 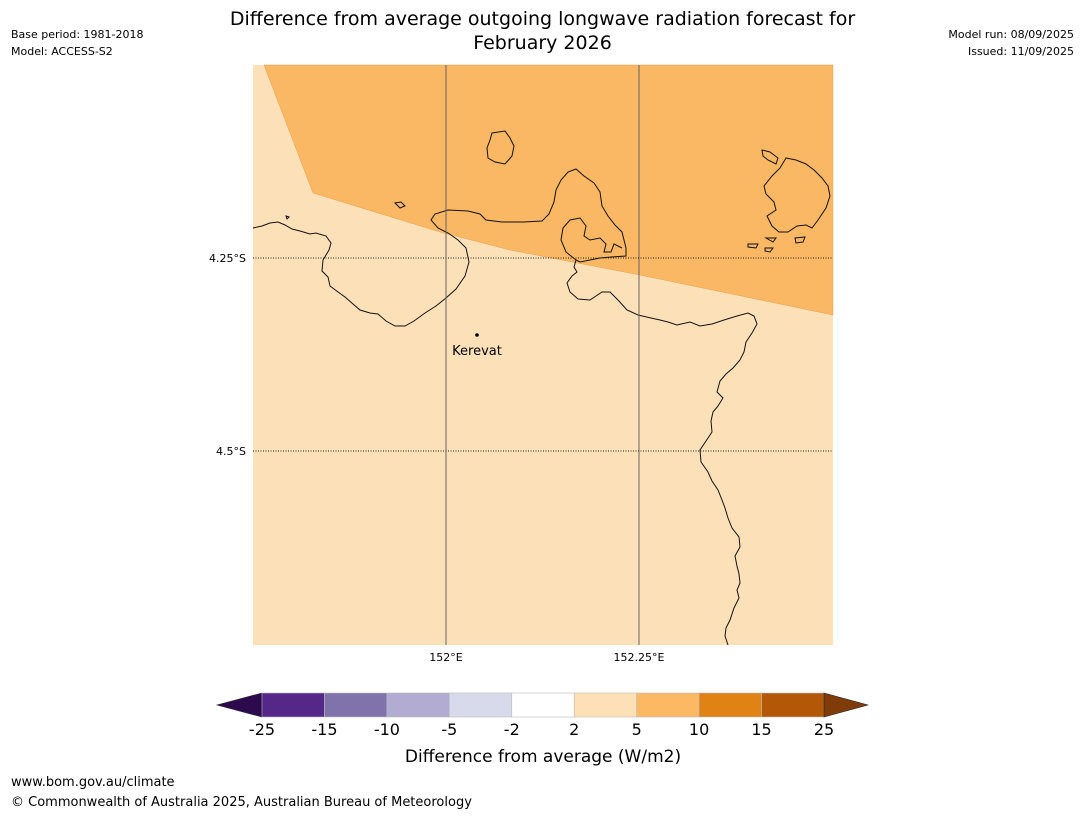 What do you see at coordinates (543, 757) in the screenshot?
I see `colorbar-label: Difference from average (W/m2)` at bounding box center [543, 757].